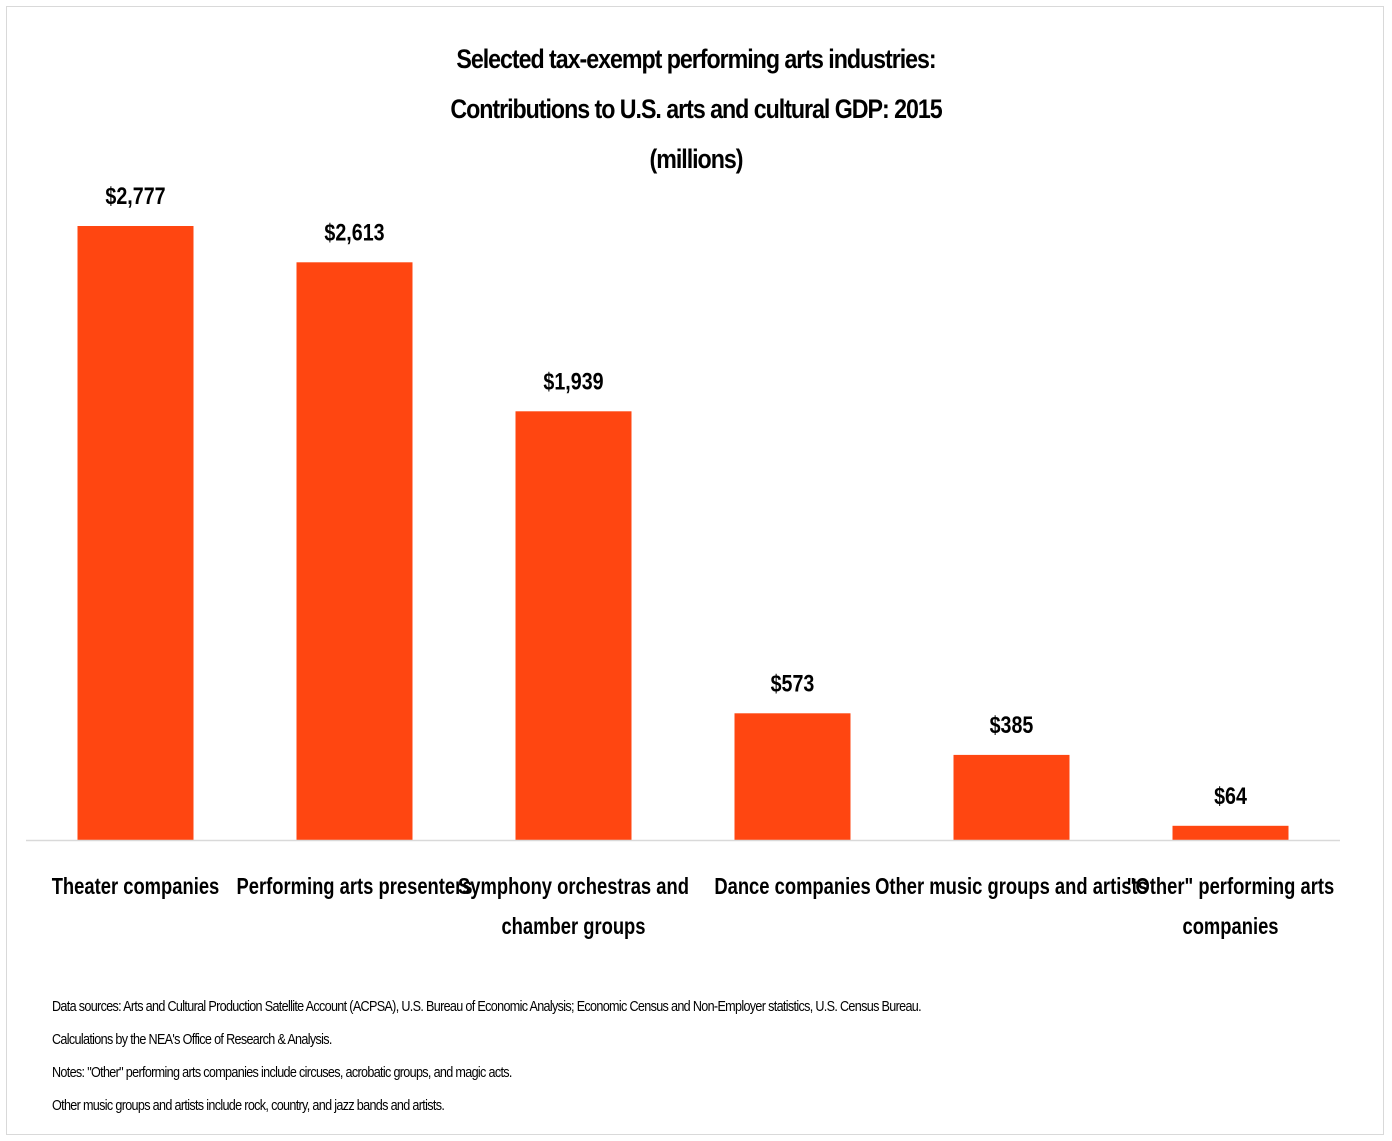 This screenshot has height=1141, width=1392. Describe the element at coordinates (1011, 886) in the screenshot. I see `category-label-other-music-groups-and-artists: Other music groups and artists` at that location.